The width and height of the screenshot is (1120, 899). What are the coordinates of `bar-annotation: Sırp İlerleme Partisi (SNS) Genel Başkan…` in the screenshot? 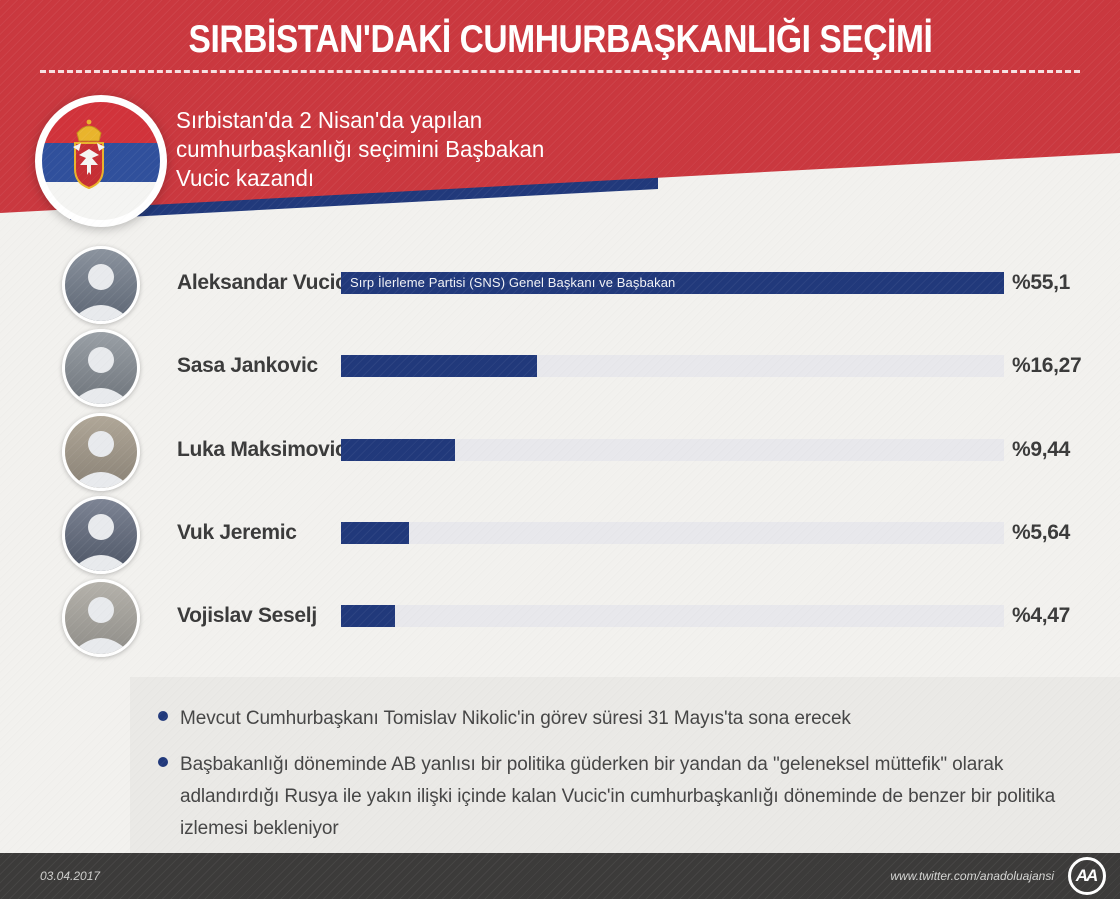 It's located at (513, 282).